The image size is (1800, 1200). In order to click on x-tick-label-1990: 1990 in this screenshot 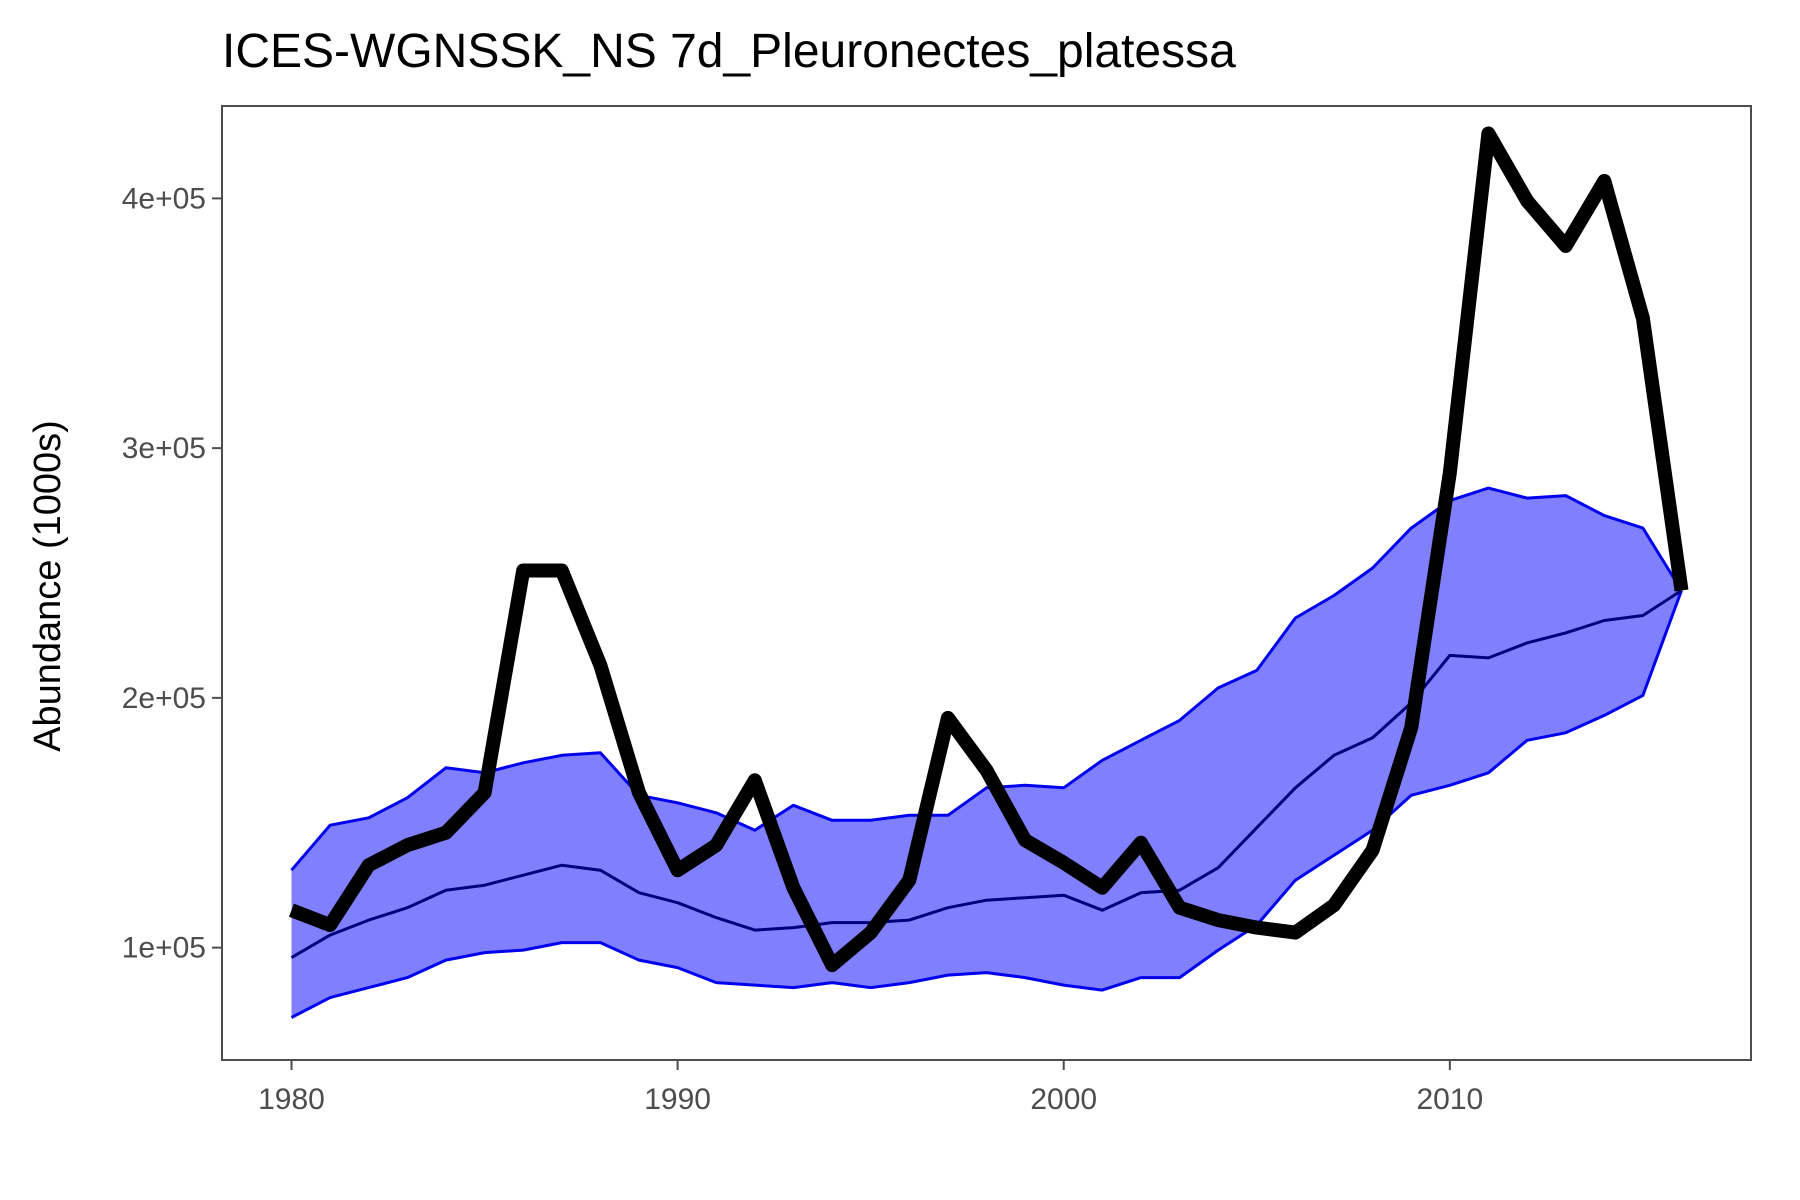, I will do `click(677, 1099)`.